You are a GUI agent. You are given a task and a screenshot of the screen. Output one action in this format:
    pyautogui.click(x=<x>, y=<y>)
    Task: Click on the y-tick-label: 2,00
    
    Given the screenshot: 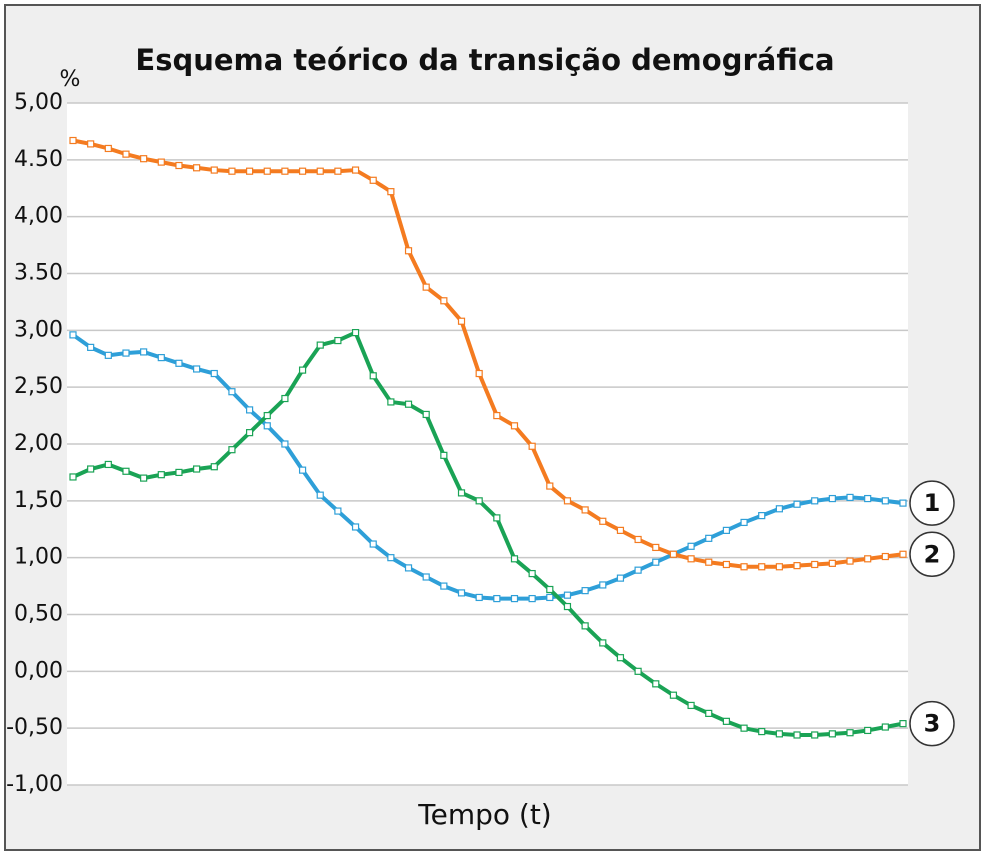 What is the action you would take?
    pyautogui.click(x=38, y=443)
    